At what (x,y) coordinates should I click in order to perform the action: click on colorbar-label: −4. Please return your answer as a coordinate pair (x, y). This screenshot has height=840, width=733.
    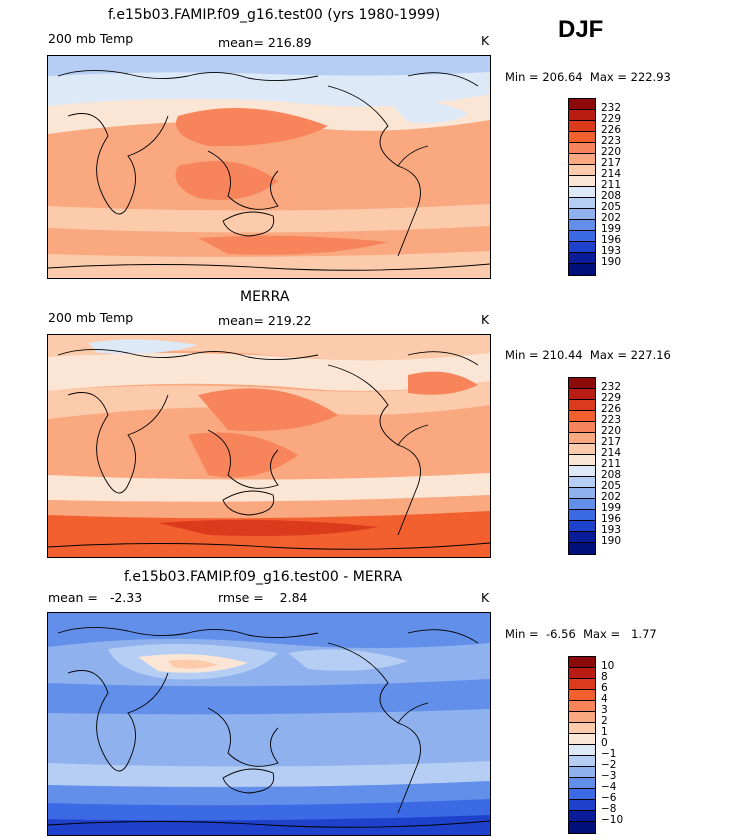
    Looking at the image, I should click on (609, 787).